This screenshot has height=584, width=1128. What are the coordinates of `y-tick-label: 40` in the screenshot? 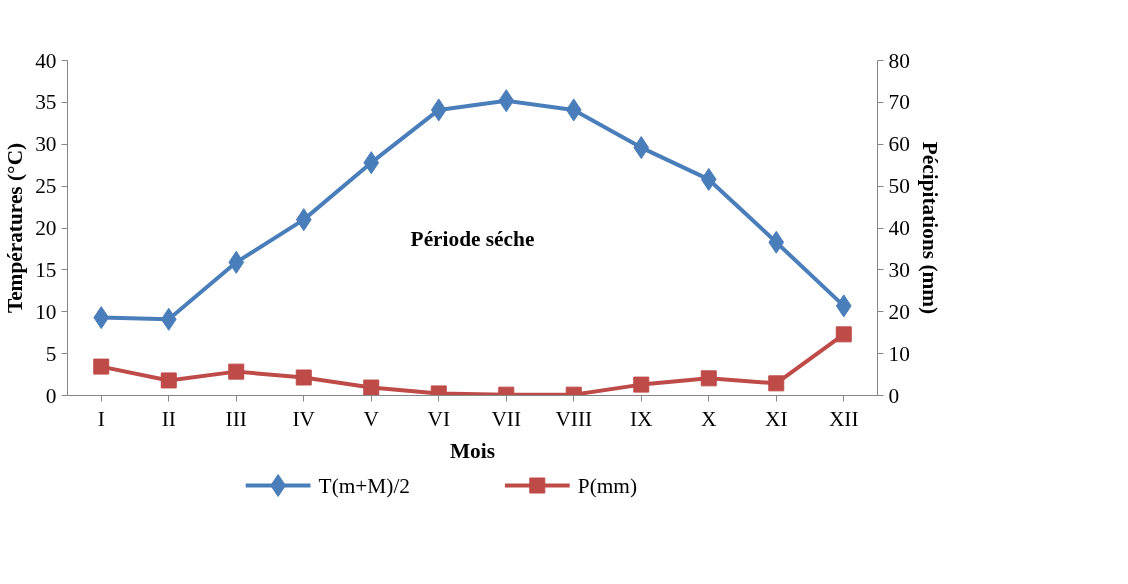 It's located at (46, 60).